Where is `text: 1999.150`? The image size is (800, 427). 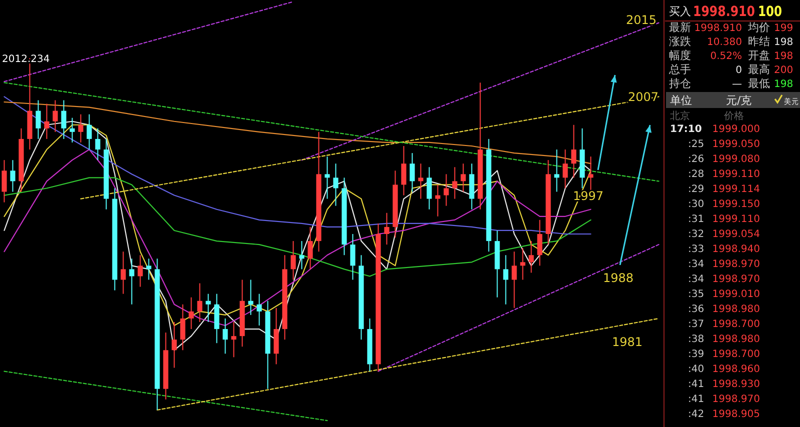 text: 1999.150 is located at coordinates (736, 204).